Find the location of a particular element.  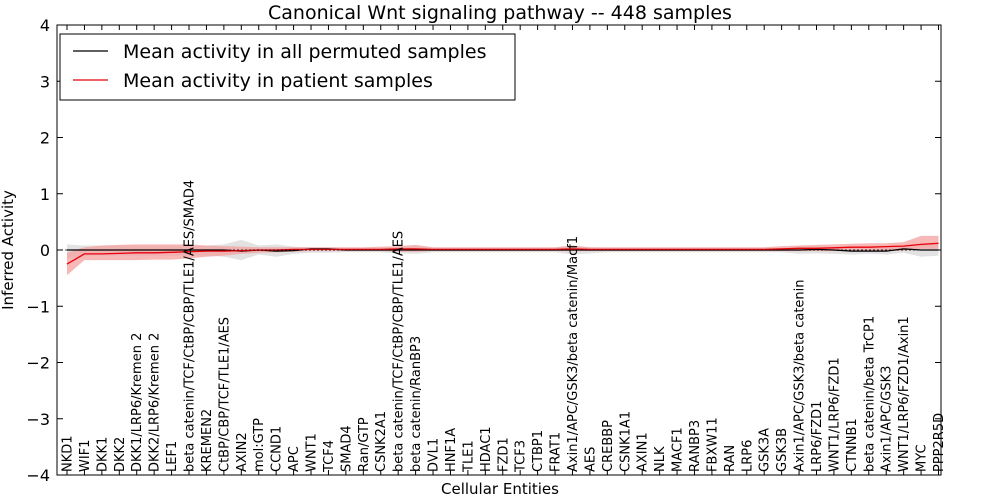

x-tick-label: AXIN1 is located at coordinates (643, 452).